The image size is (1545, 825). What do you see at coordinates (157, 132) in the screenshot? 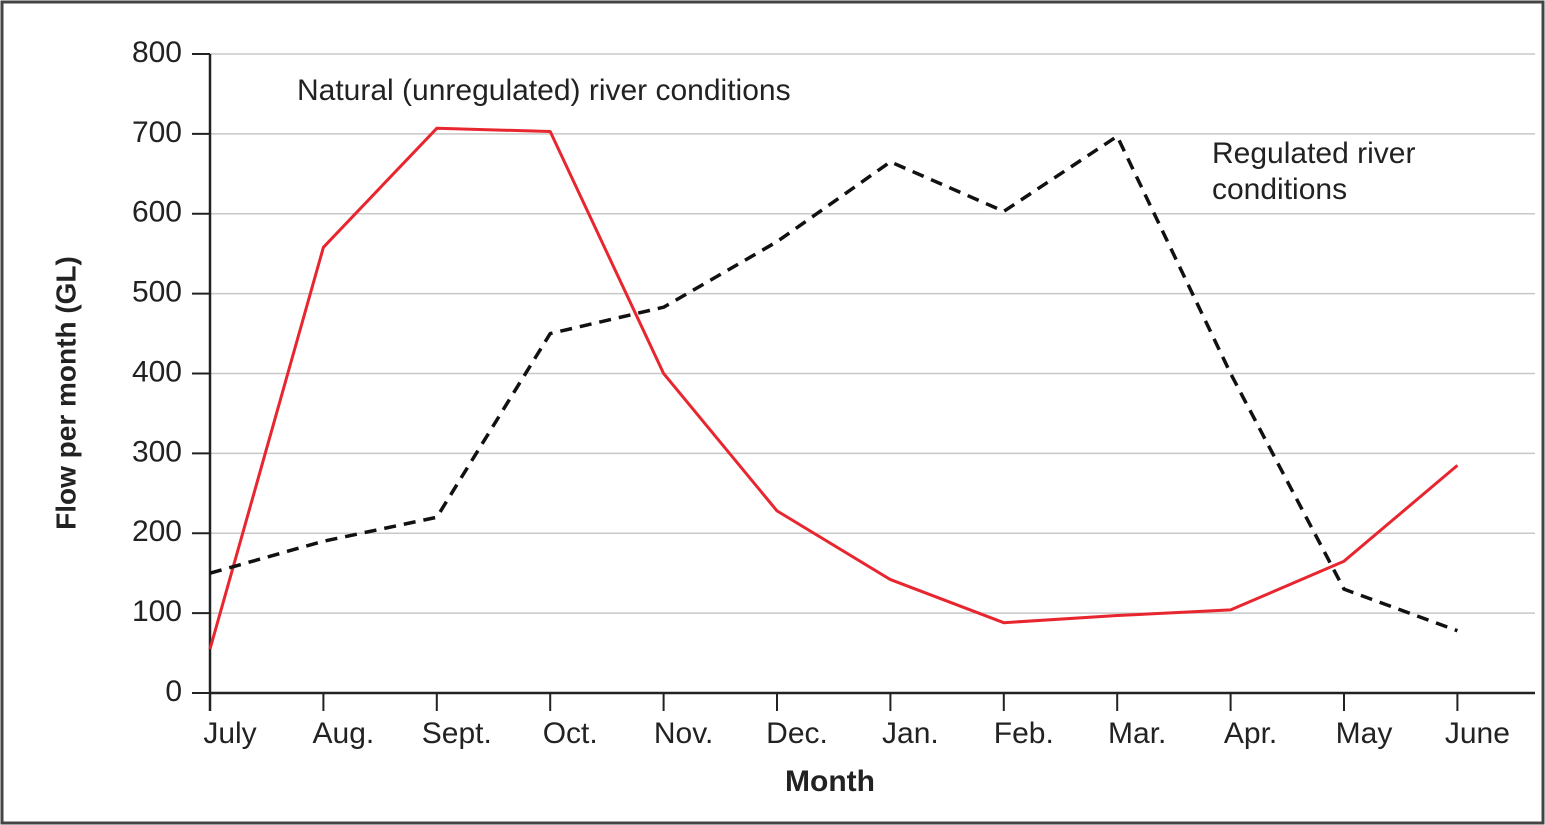
I see `y-tick-label: 700` at bounding box center [157, 132].